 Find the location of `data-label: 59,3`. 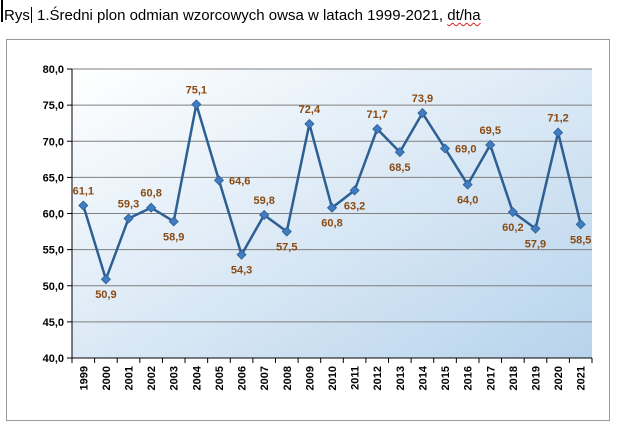

data-label: 59,3 is located at coordinates (128, 205).